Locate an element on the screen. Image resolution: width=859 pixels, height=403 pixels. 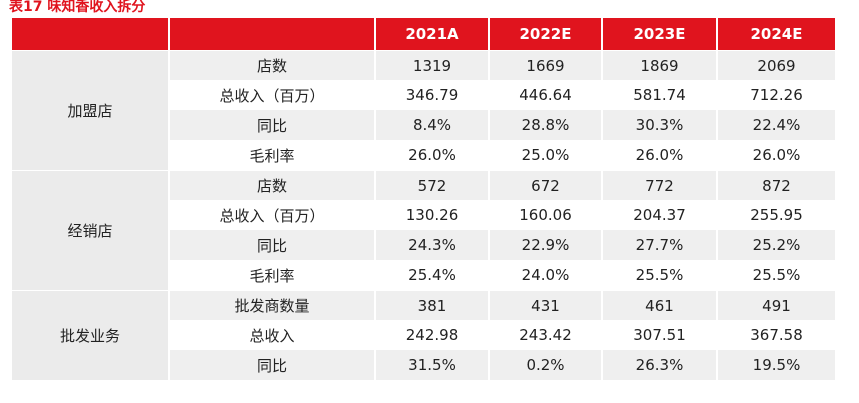
table-row: 总收入 242.98 243.42 307.51 367.58 is located at coordinates (423, 335).